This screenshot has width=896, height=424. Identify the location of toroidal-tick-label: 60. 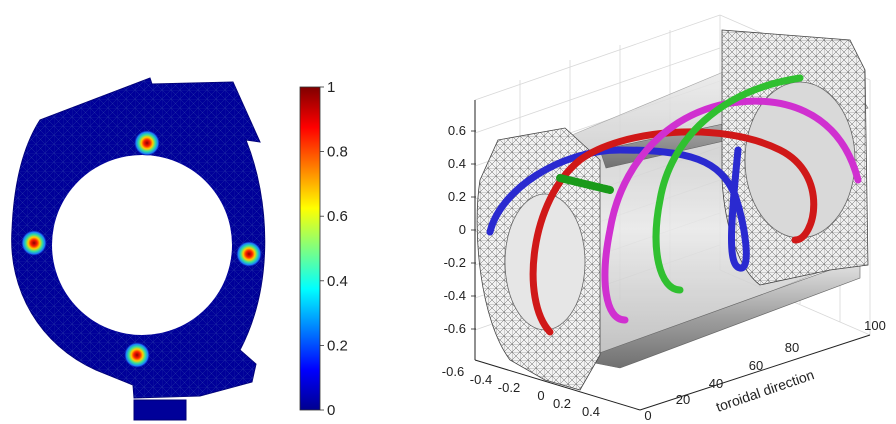
(756, 365).